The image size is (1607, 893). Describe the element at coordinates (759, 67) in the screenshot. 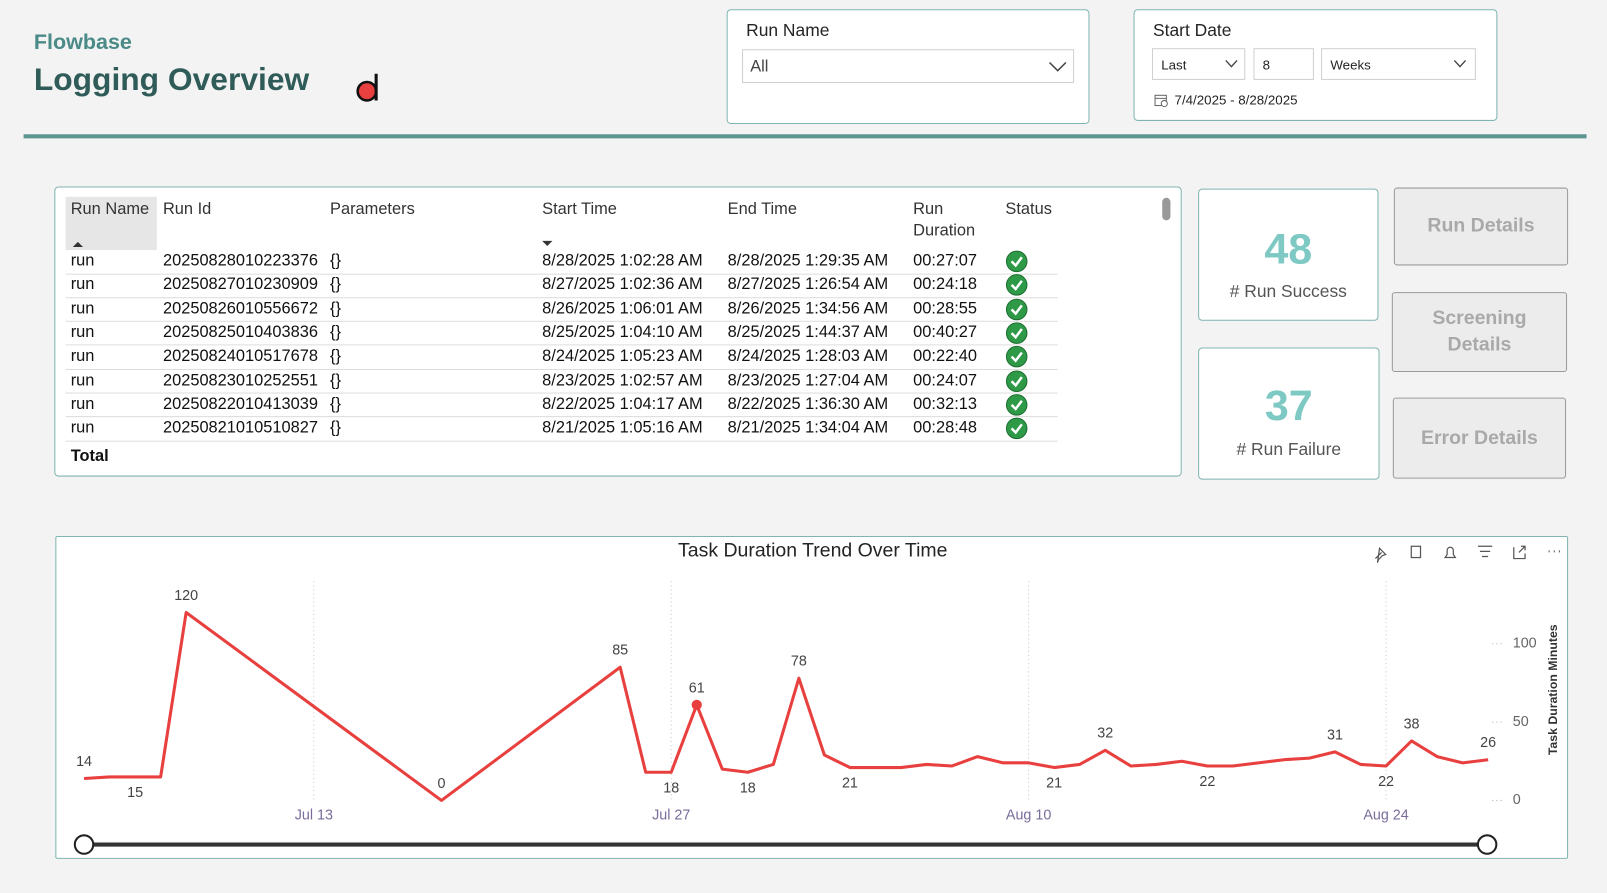

I see `dropdown-value: All` at that location.